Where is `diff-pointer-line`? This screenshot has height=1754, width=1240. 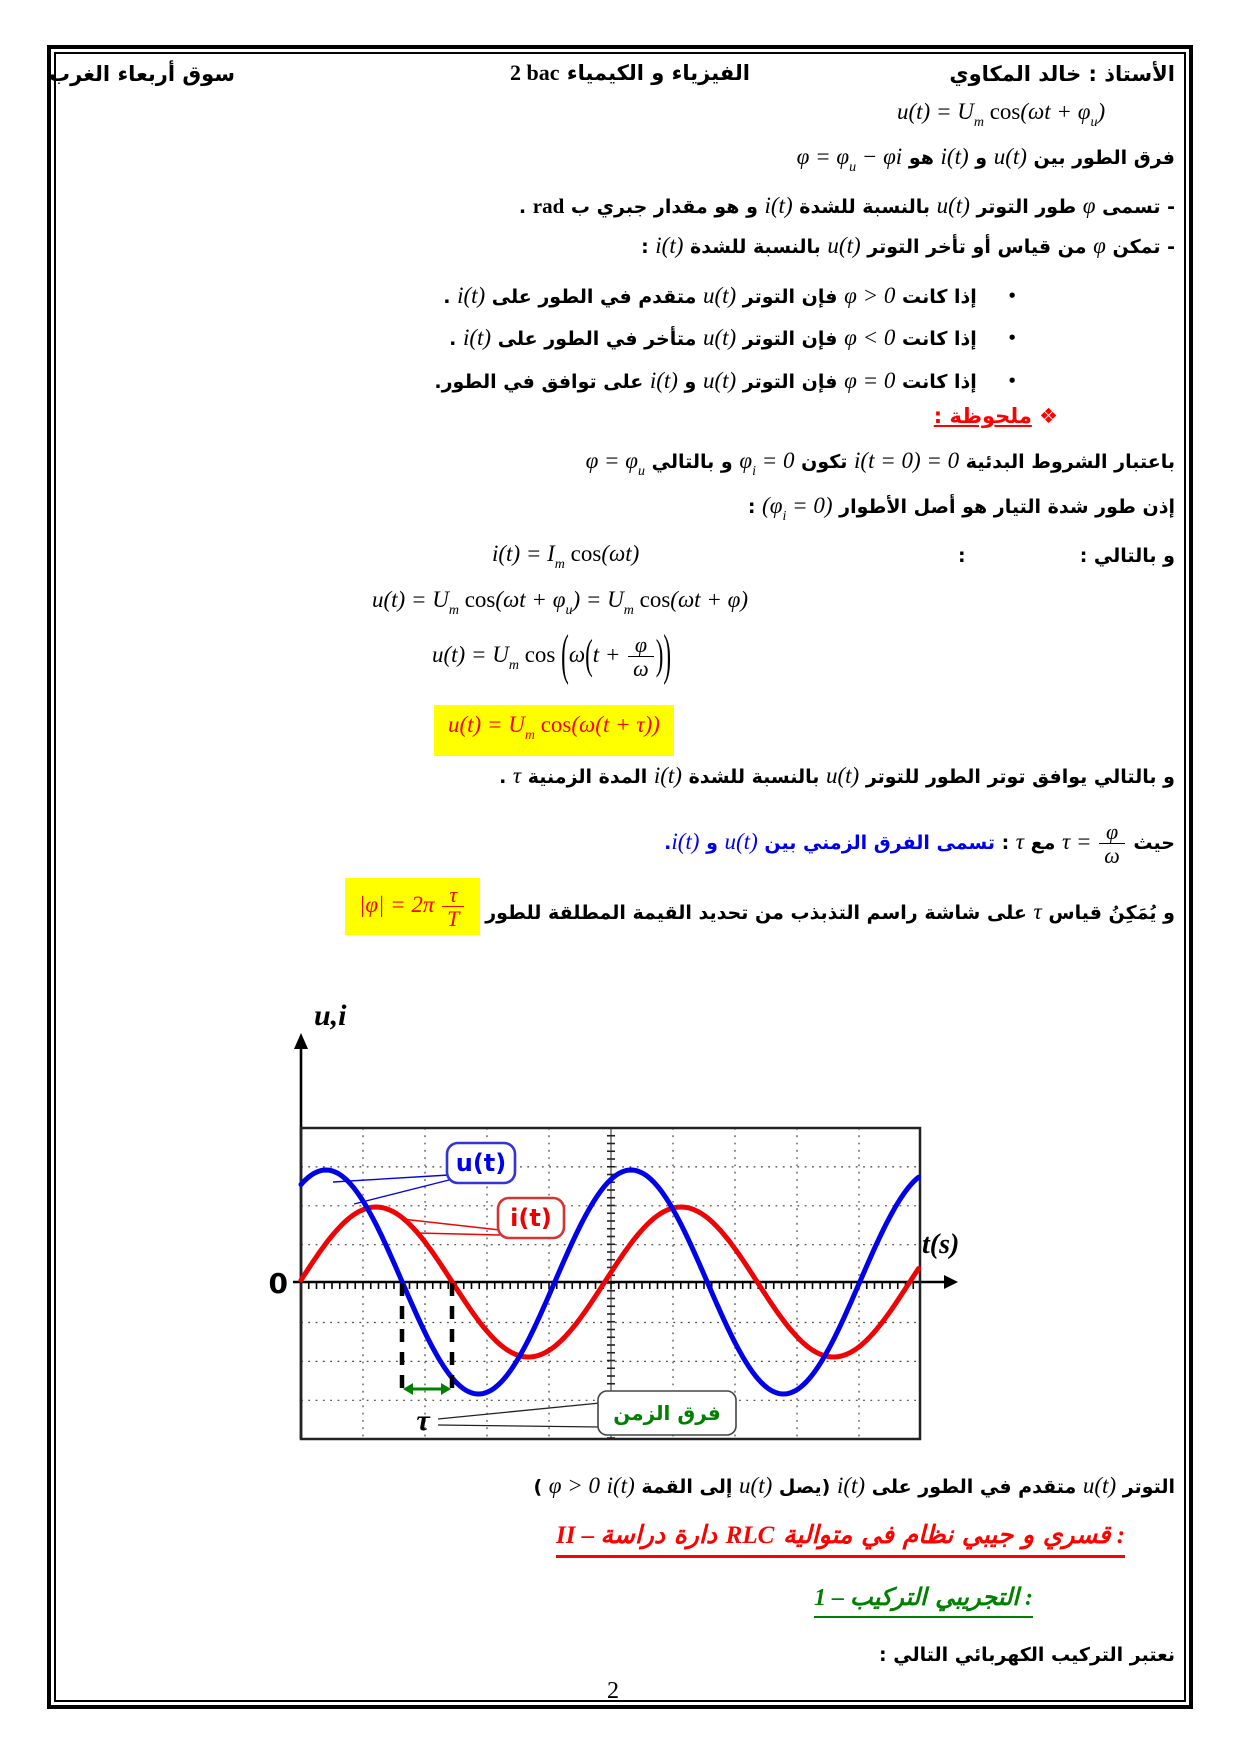
diff-pointer-line is located at coordinates (519, 1411).